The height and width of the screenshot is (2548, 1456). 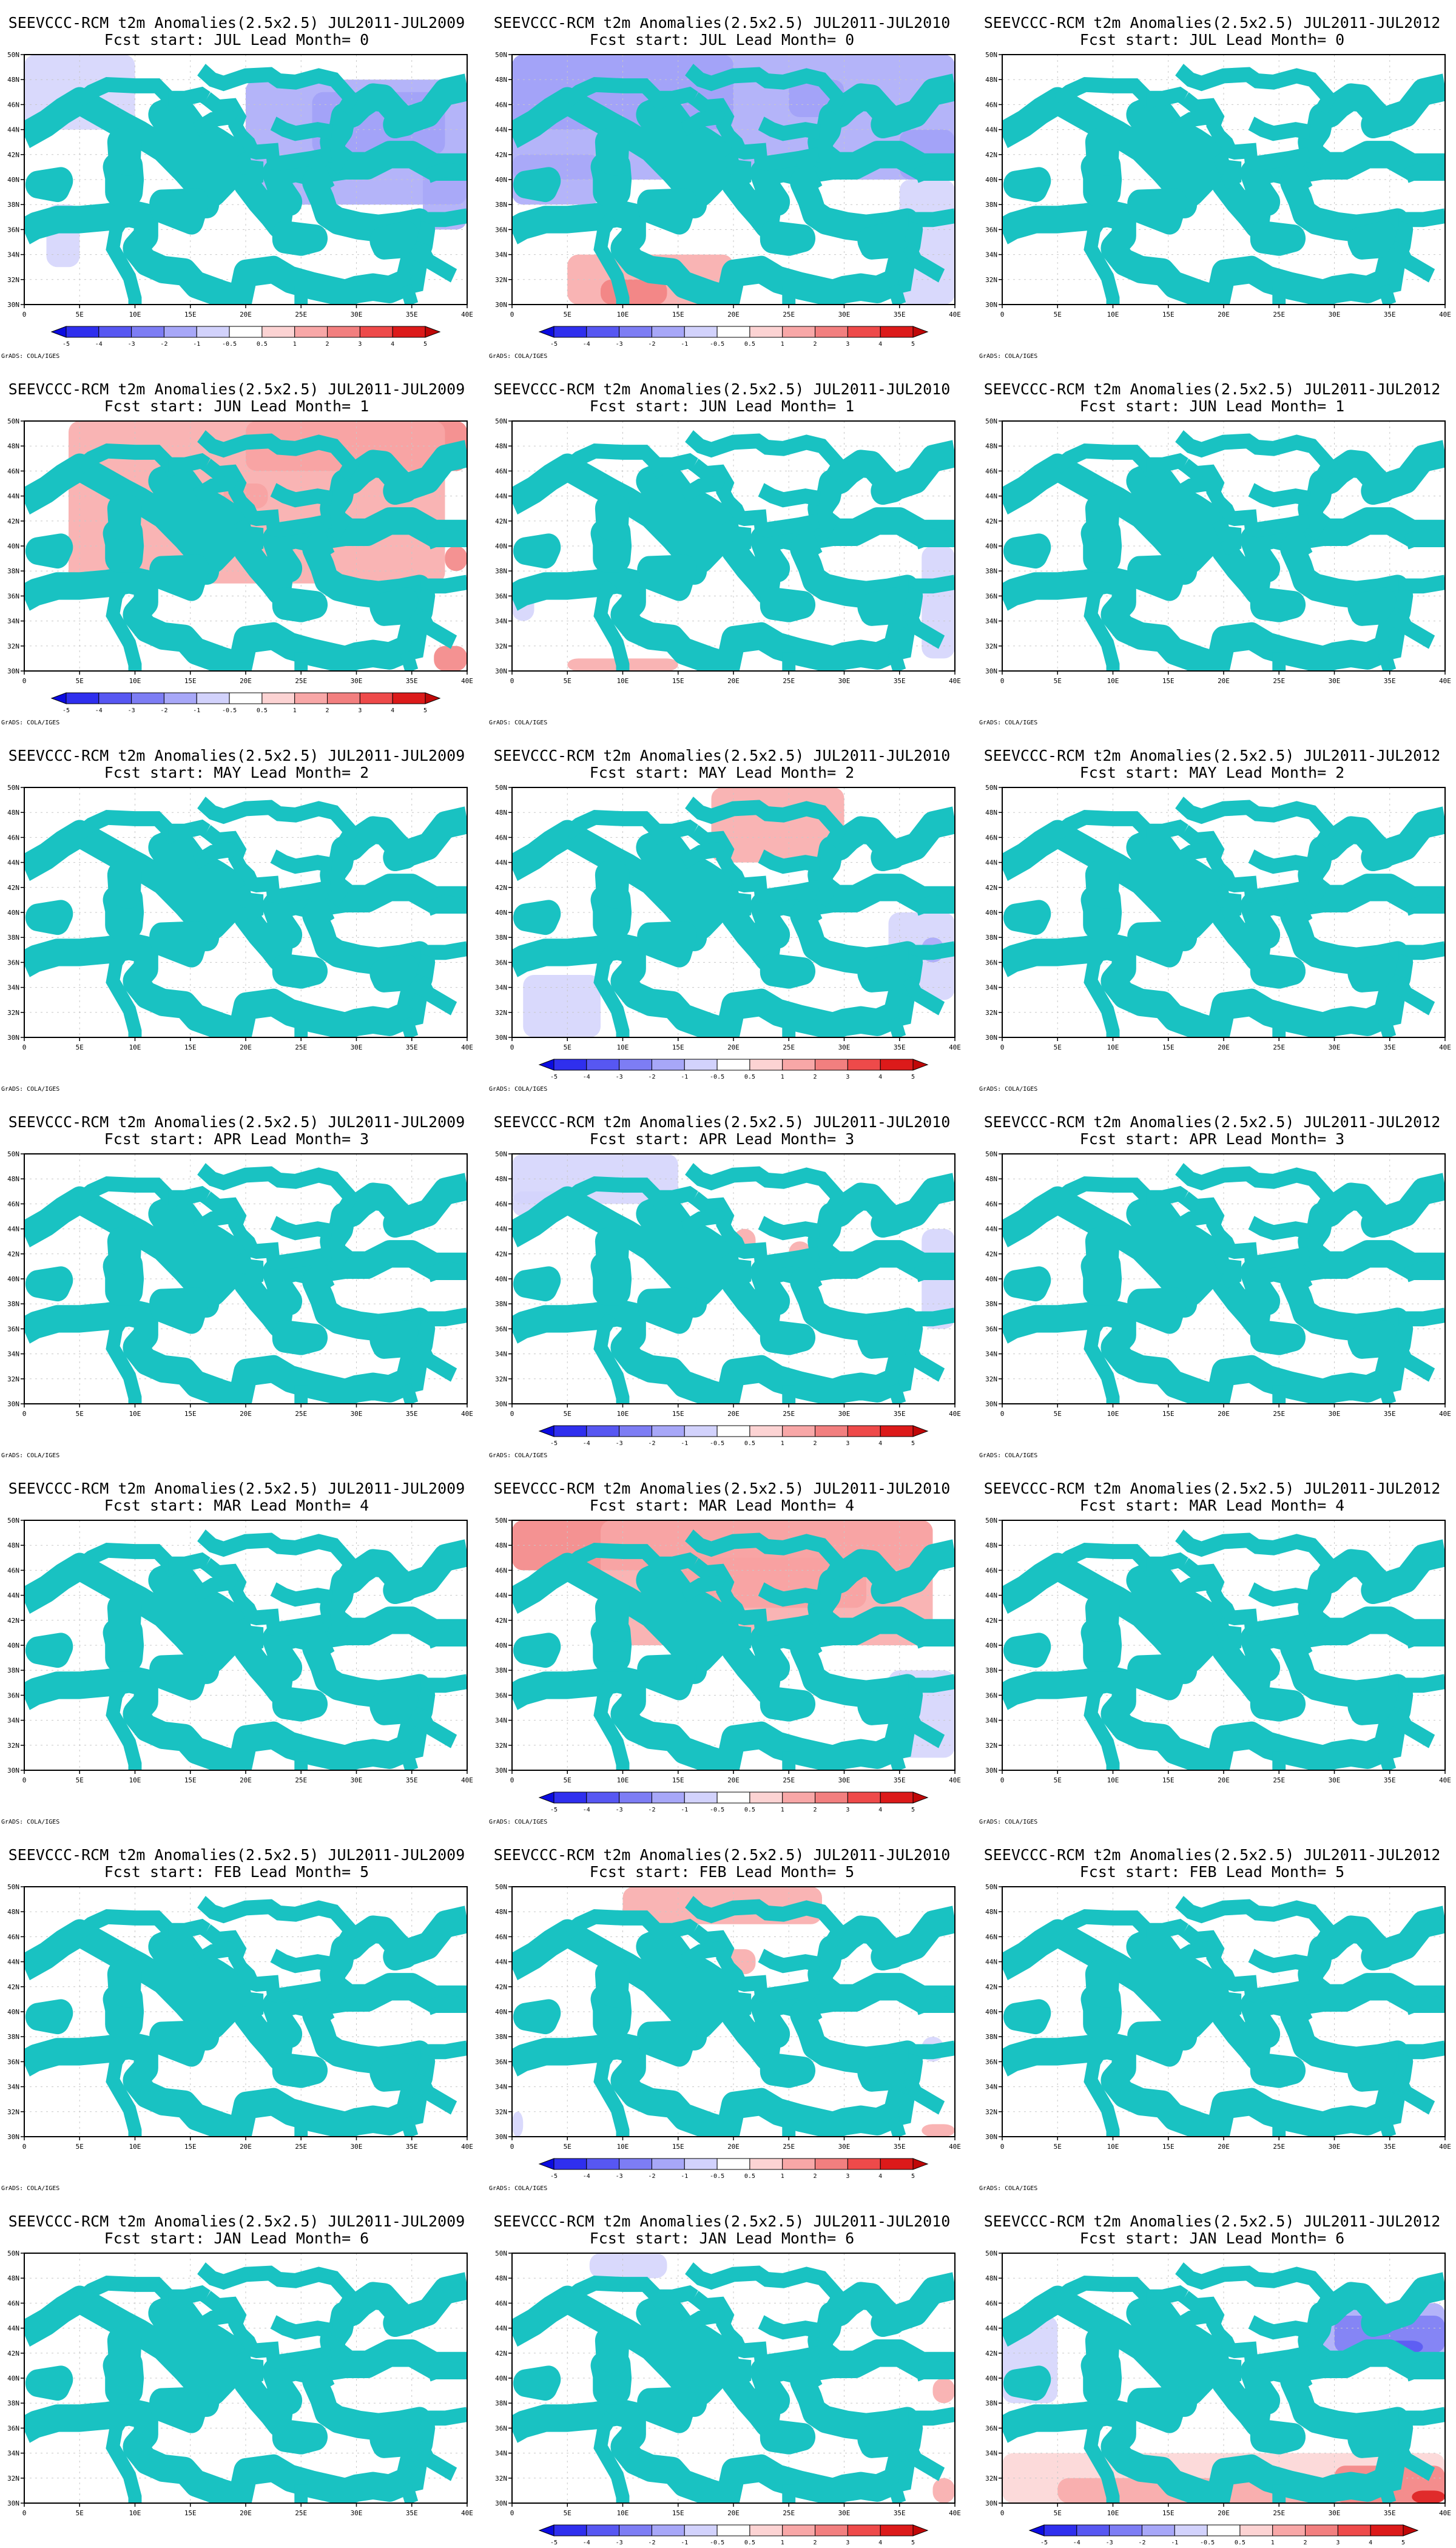 I want to click on colorbar-label: 2, so click(x=815, y=2176).